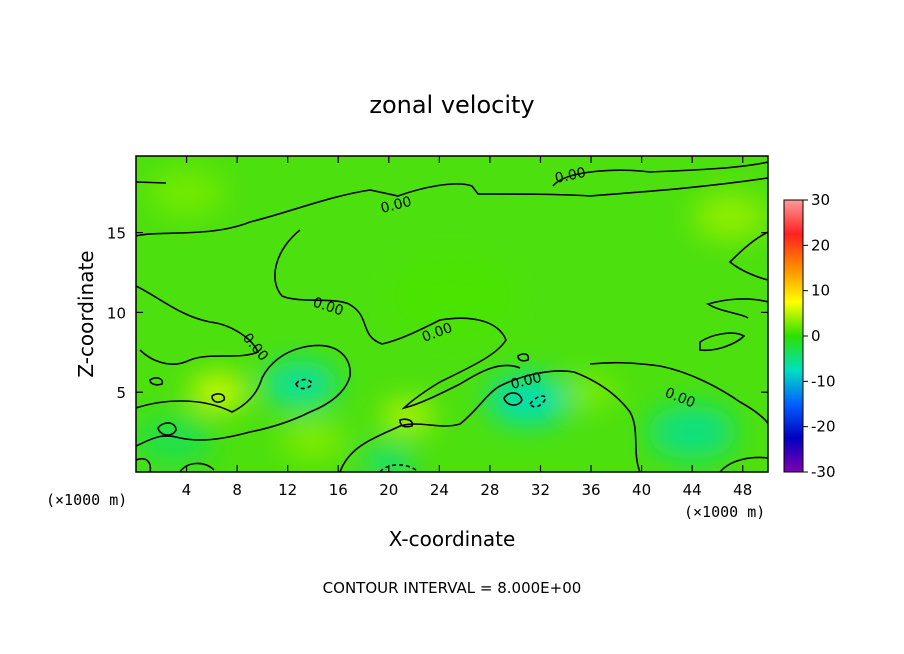  What do you see at coordinates (590, 490) in the screenshot?
I see `x-tick-label: 36` at bounding box center [590, 490].